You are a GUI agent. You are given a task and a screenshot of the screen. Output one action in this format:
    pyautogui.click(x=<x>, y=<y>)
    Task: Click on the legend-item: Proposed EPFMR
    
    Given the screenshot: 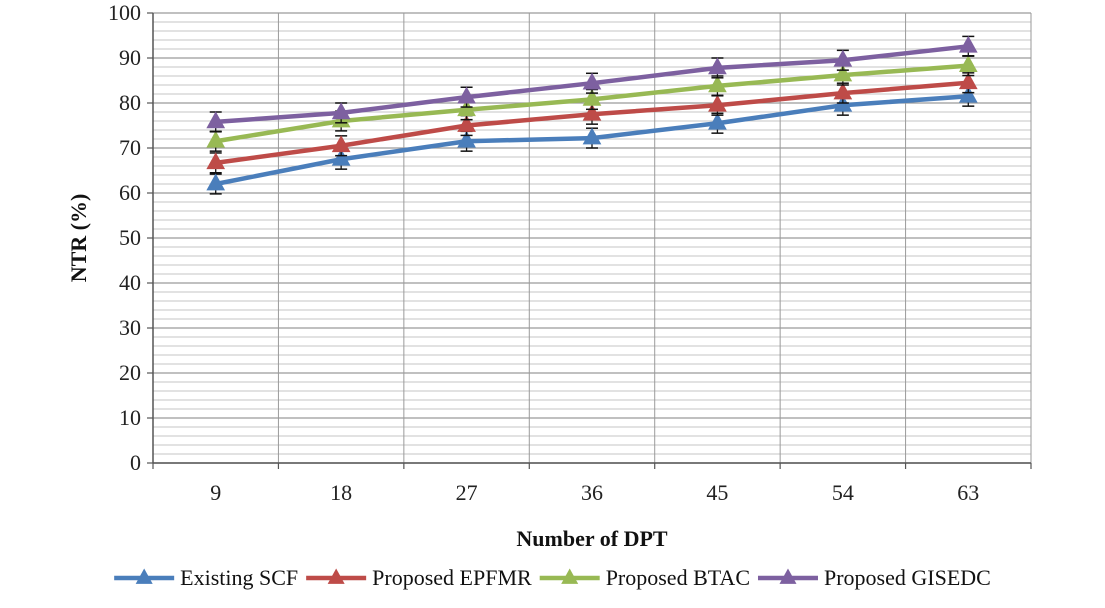 What is the action you would take?
    pyautogui.click(x=419, y=577)
    